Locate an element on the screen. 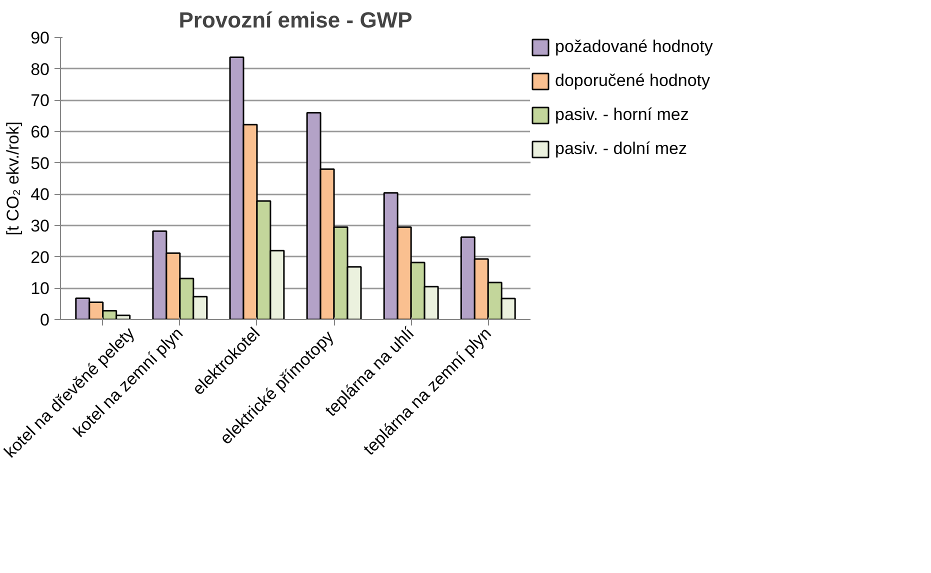 This screenshot has width=931, height=573. y-tick-label: 90 is located at coordinates (40, 38).